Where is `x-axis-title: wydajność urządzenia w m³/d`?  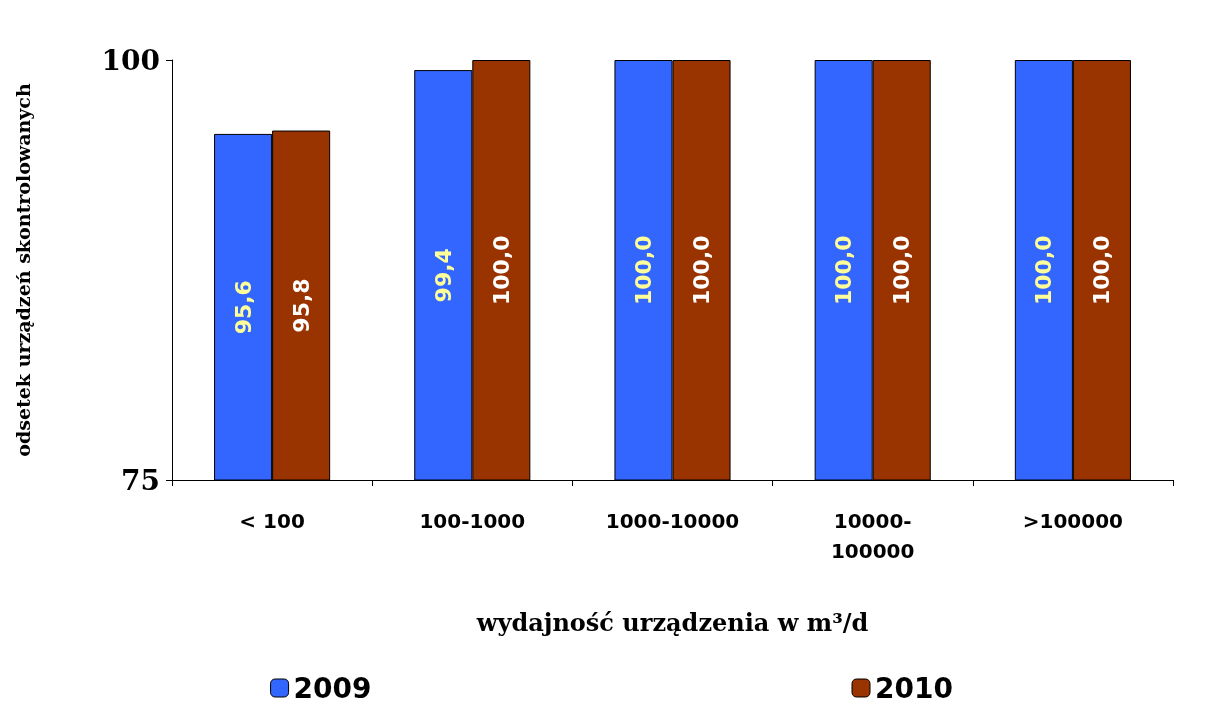 x-axis-title: wydajność urządzenia w m³/d is located at coordinates (672, 622).